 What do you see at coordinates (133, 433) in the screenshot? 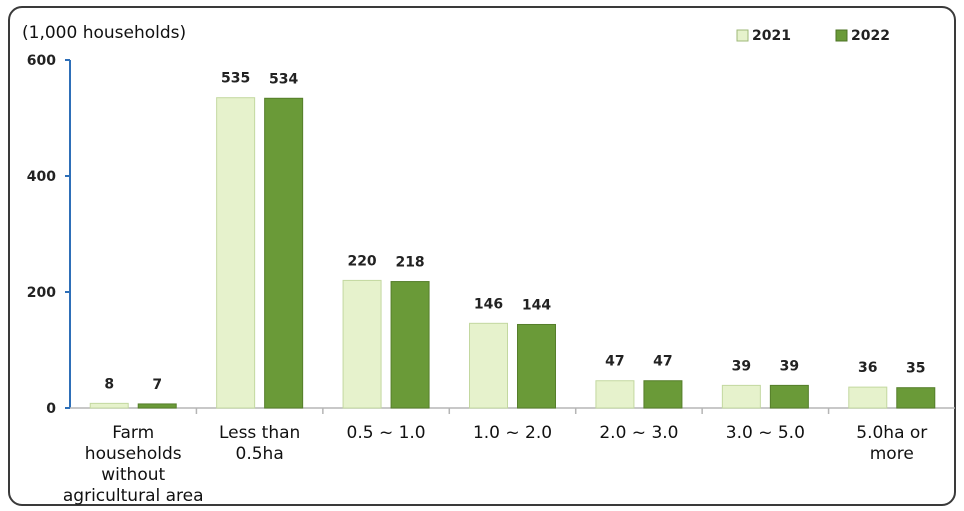
I see `x-category-line: Farm` at bounding box center [133, 433].